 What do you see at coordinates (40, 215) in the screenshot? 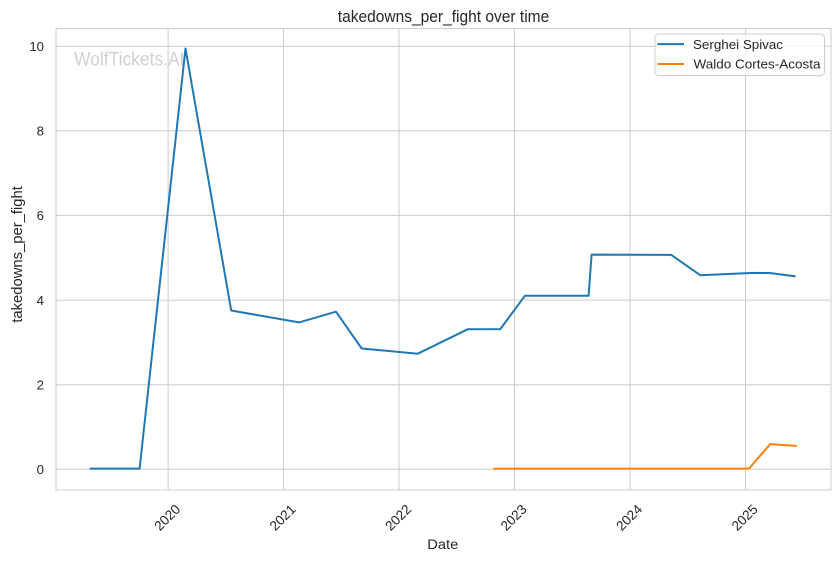
I see `svg-text: 6` at bounding box center [40, 215].